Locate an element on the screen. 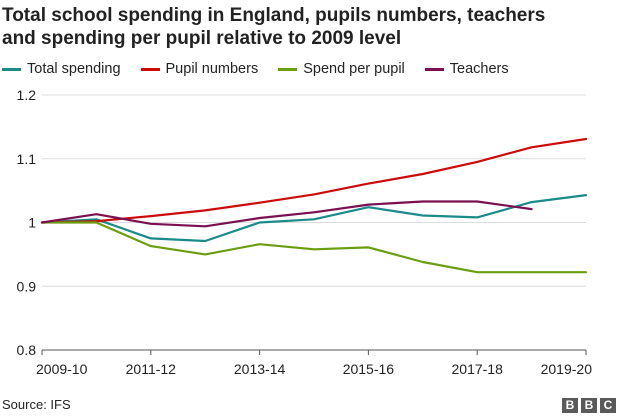 This screenshot has height=417, width=624. legend-item-spend-per-pupil: Spend per pupil is located at coordinates (341, 69).